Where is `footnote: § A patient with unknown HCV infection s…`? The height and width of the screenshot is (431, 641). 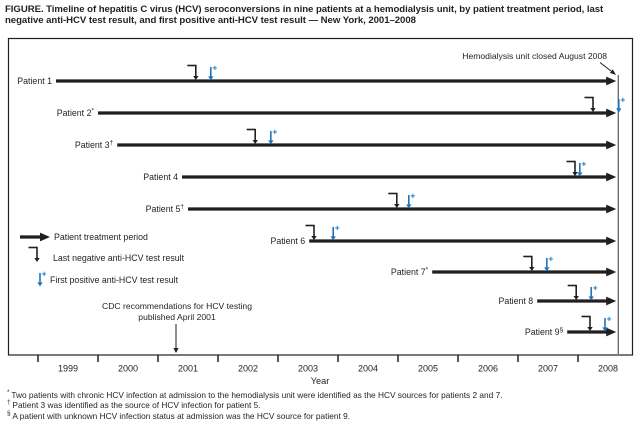 footnote: § A patient with unknown HCV infection s… is located at coordinates (322, 415).